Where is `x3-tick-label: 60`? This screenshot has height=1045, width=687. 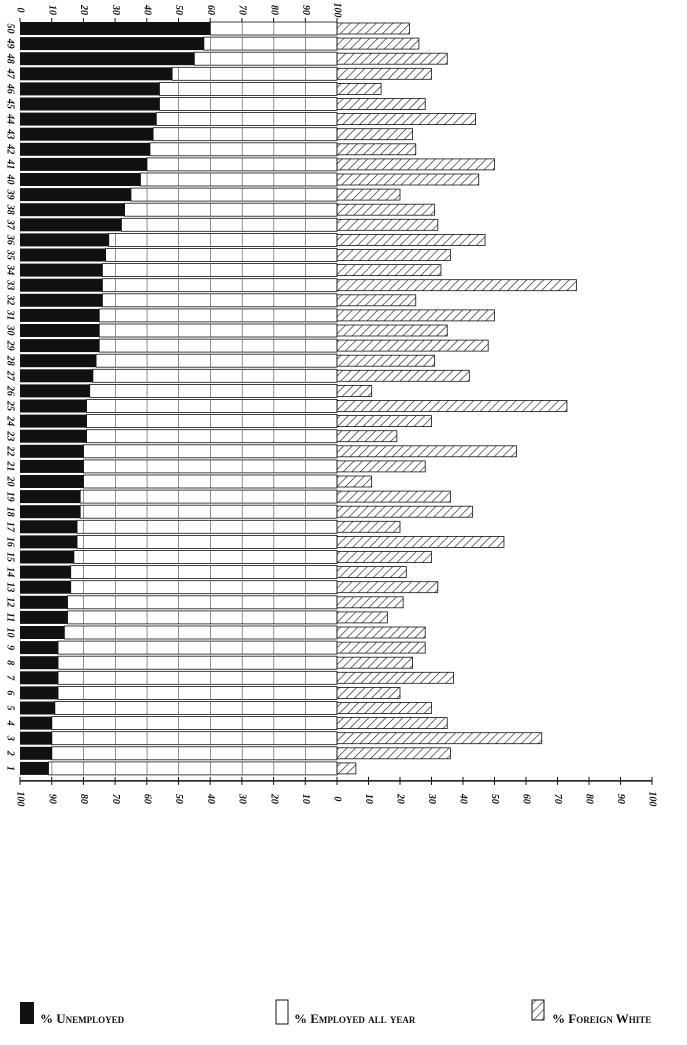
x3-tick-label: 60 is located at coordinates (526, 799).